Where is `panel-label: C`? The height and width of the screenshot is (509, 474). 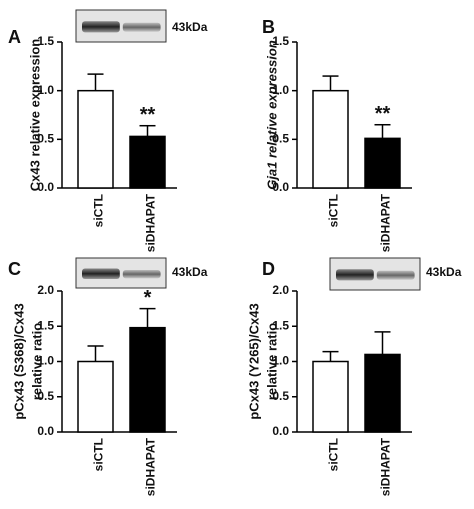 panel-label: C is located at coordinates (14, 269).